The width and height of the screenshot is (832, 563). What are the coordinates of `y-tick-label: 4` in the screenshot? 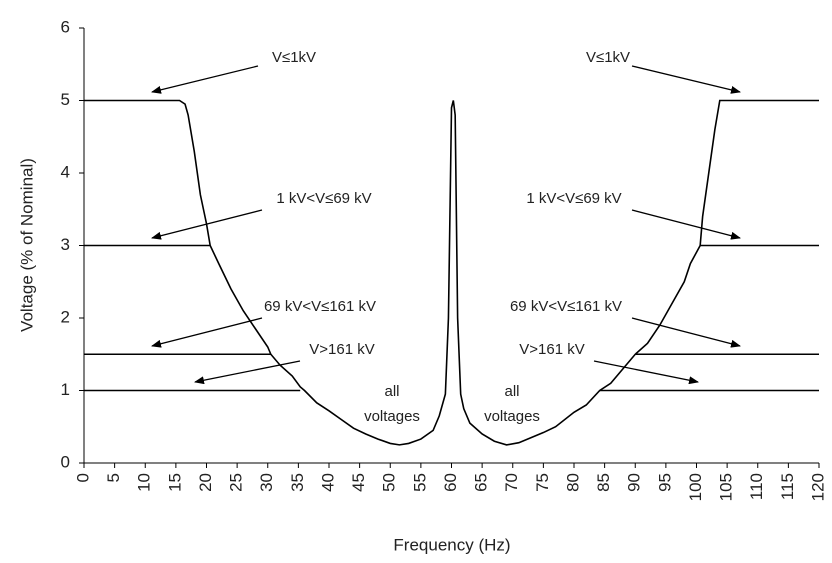 It's located at (65, 171).